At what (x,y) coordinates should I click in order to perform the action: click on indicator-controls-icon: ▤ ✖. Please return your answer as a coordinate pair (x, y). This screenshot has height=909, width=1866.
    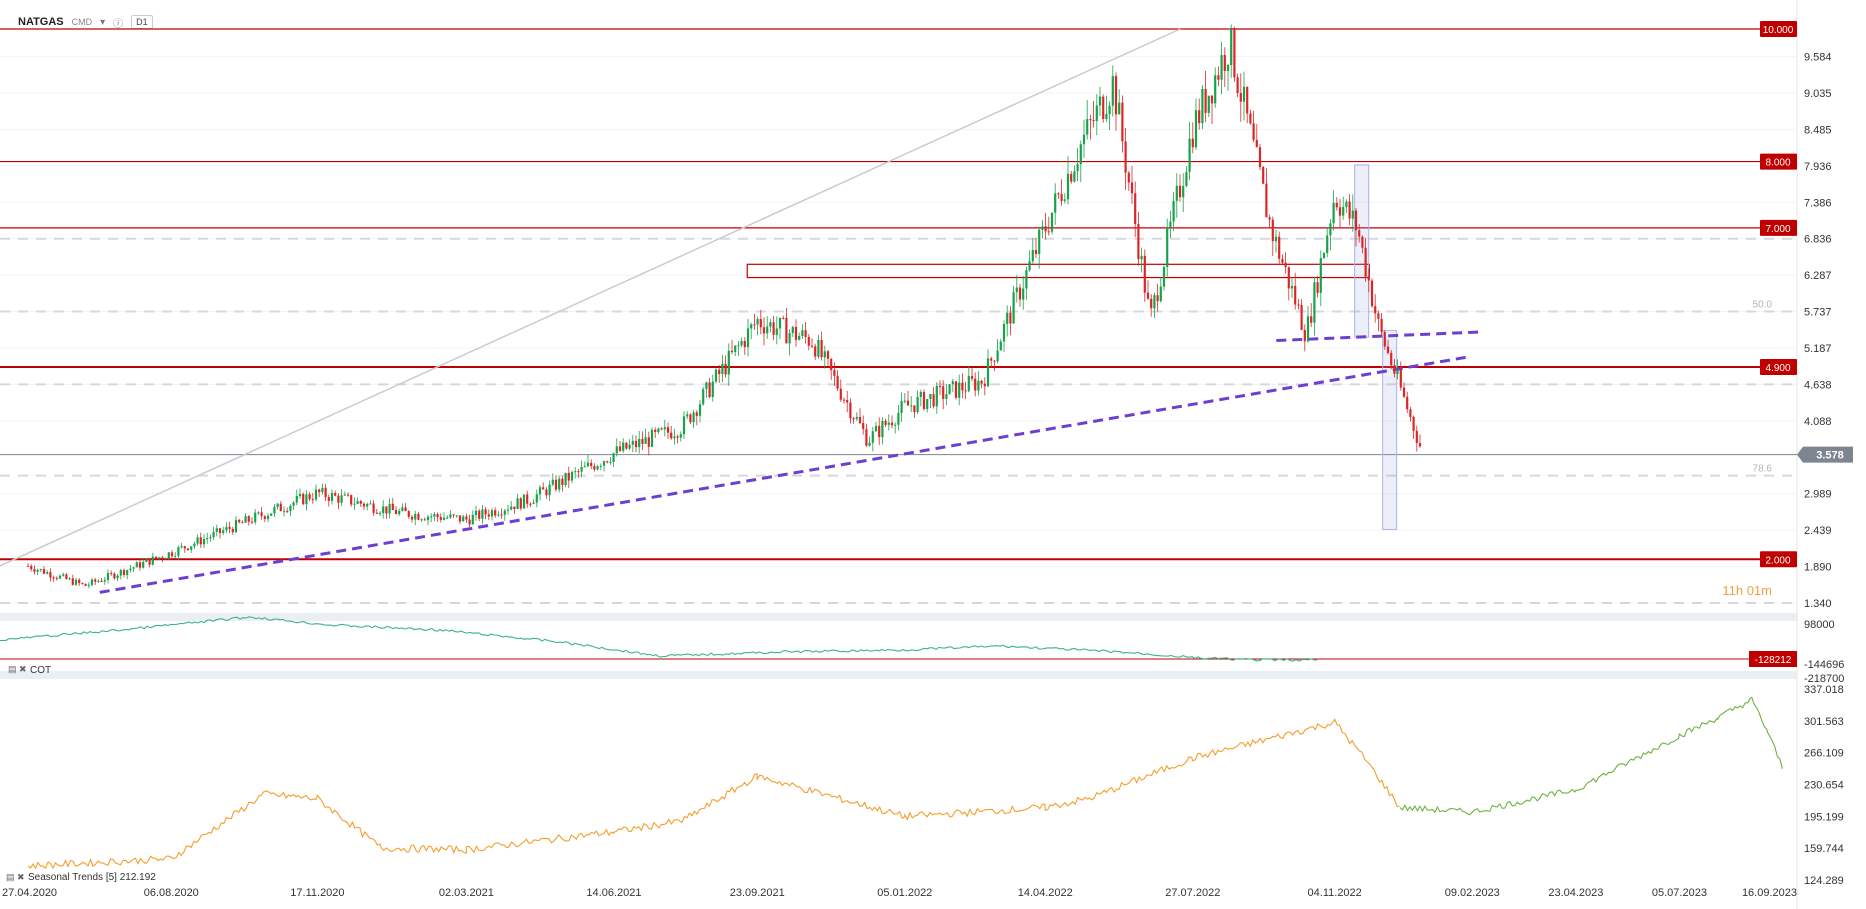
    Looking at the image, I should click on (17, 669).